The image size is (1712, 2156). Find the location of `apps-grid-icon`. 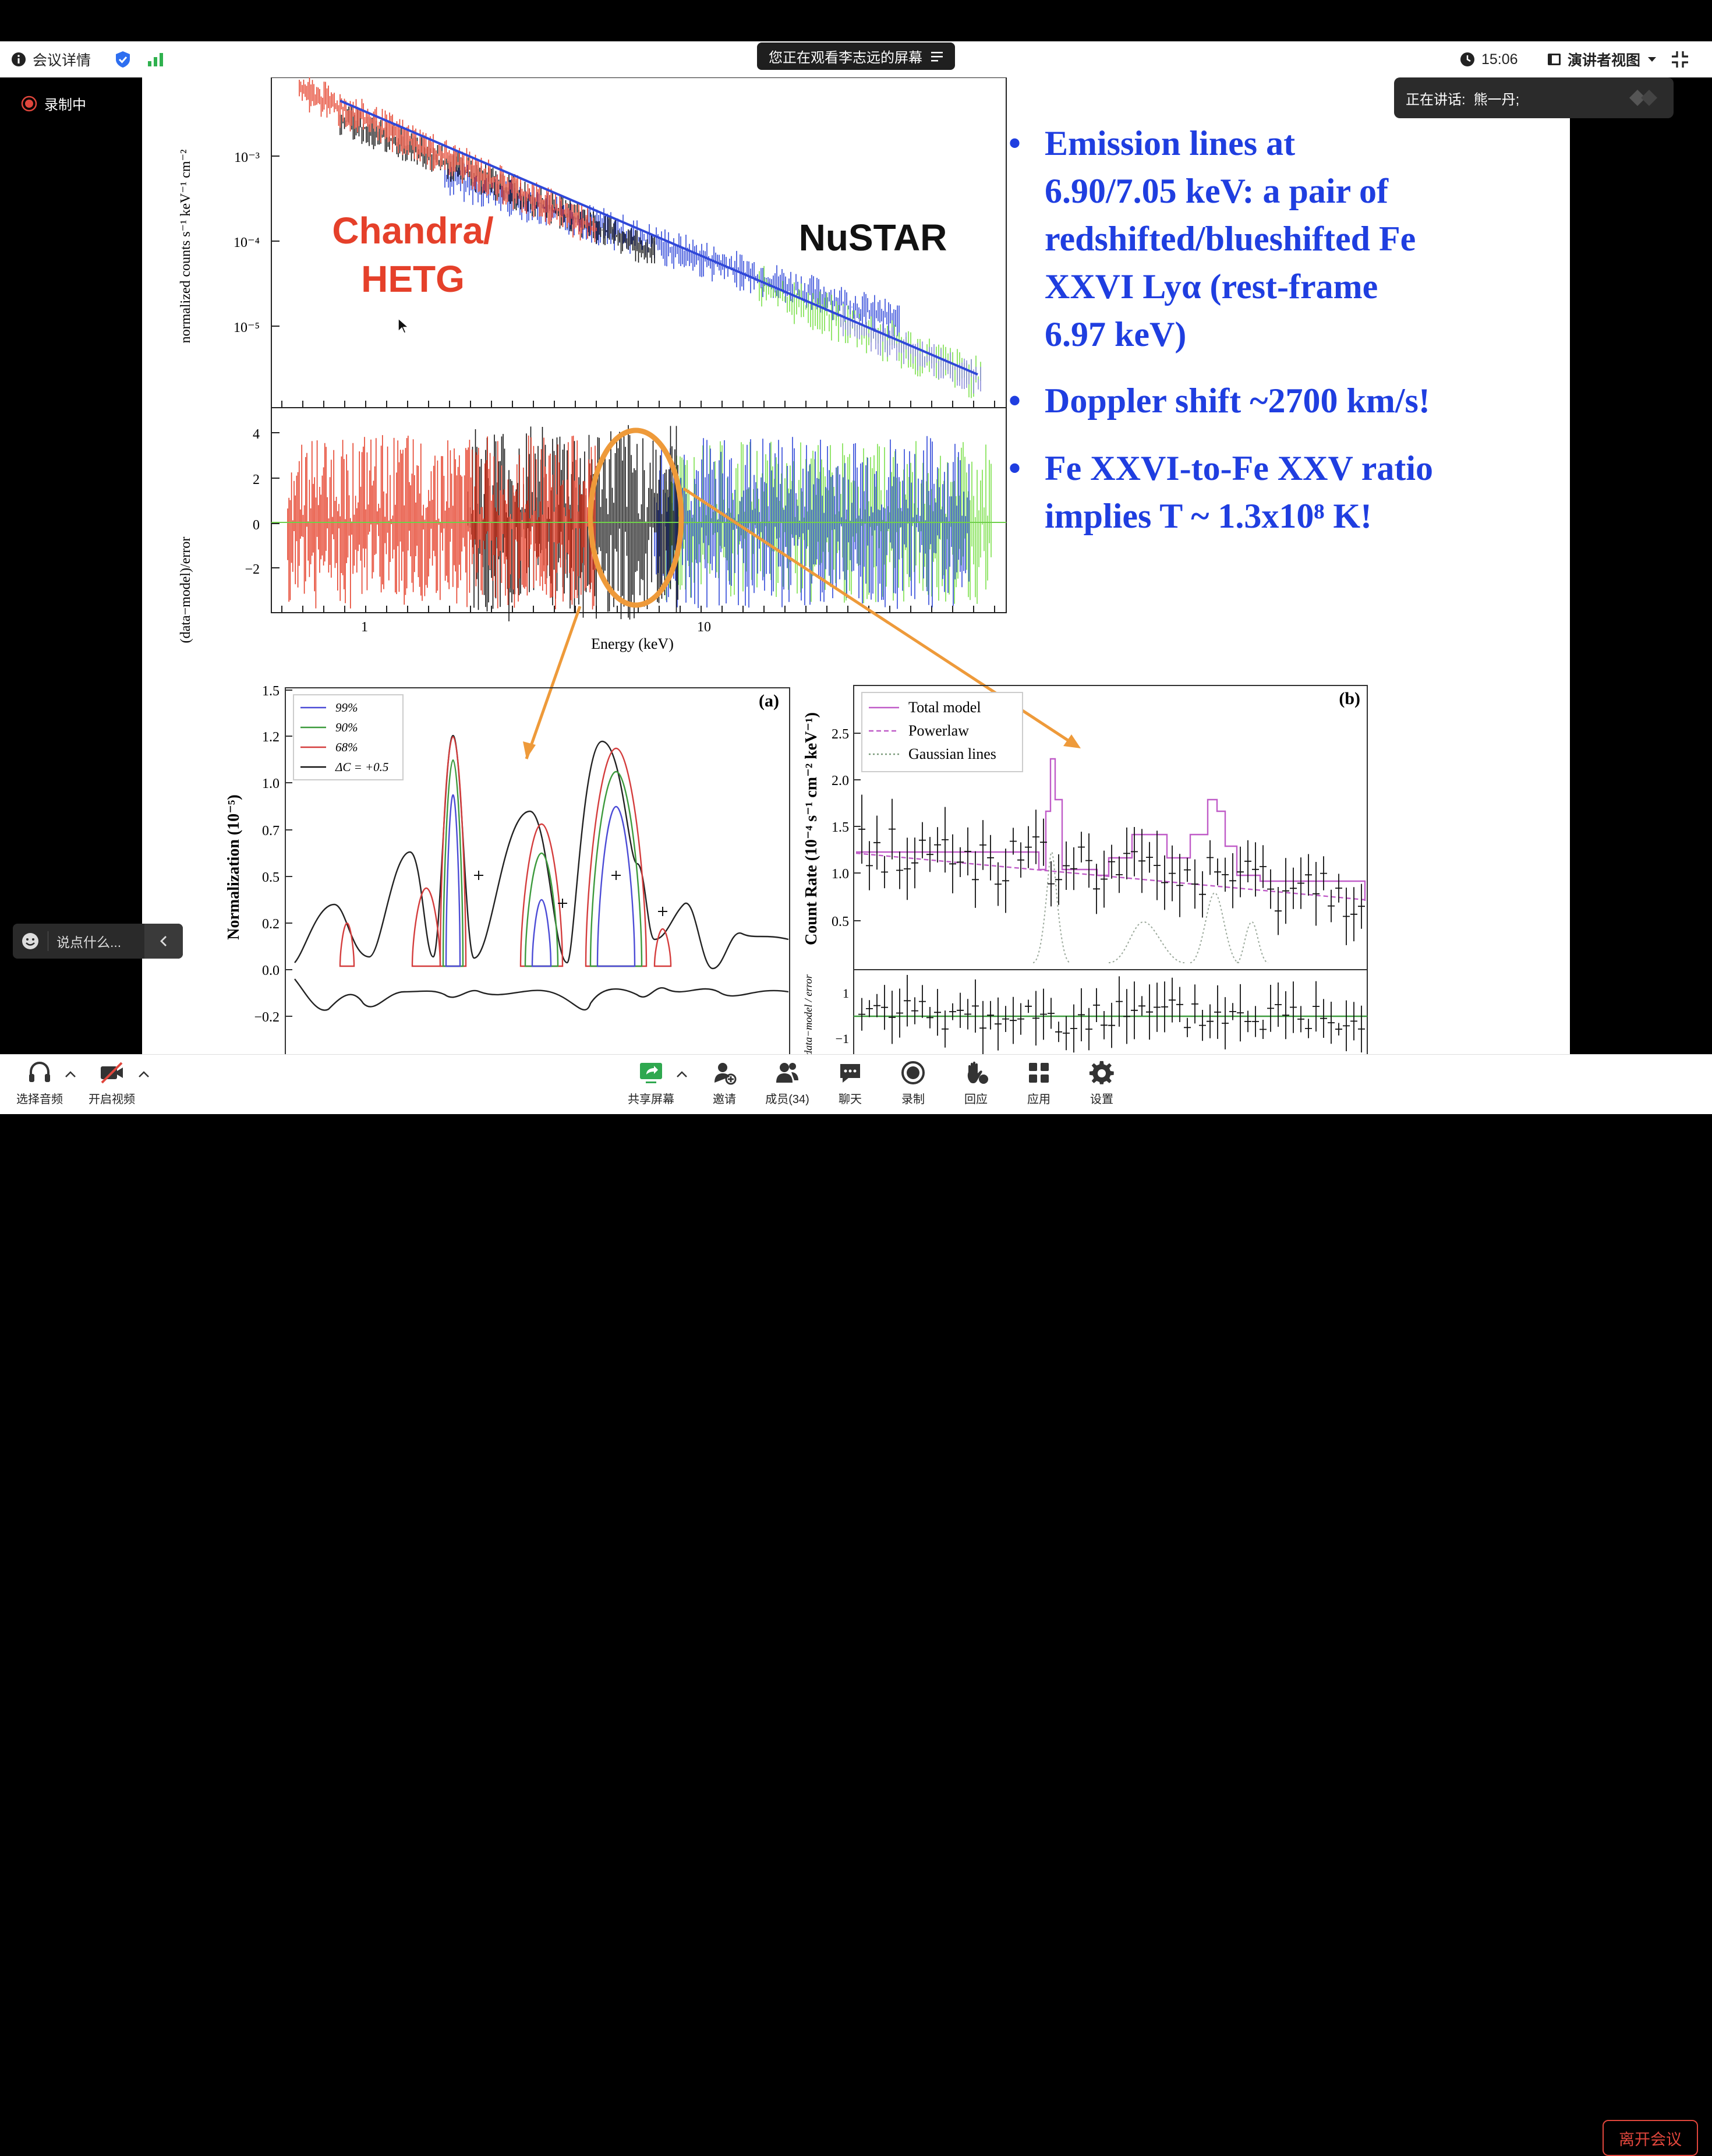

apps-grid-icon is located at coordinates (1039, 1073).